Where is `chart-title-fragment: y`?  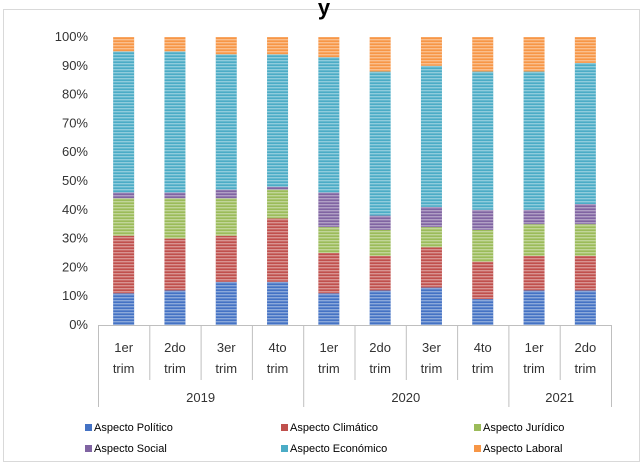
chart-title-fragment: y is located at coordinates (324, 10).